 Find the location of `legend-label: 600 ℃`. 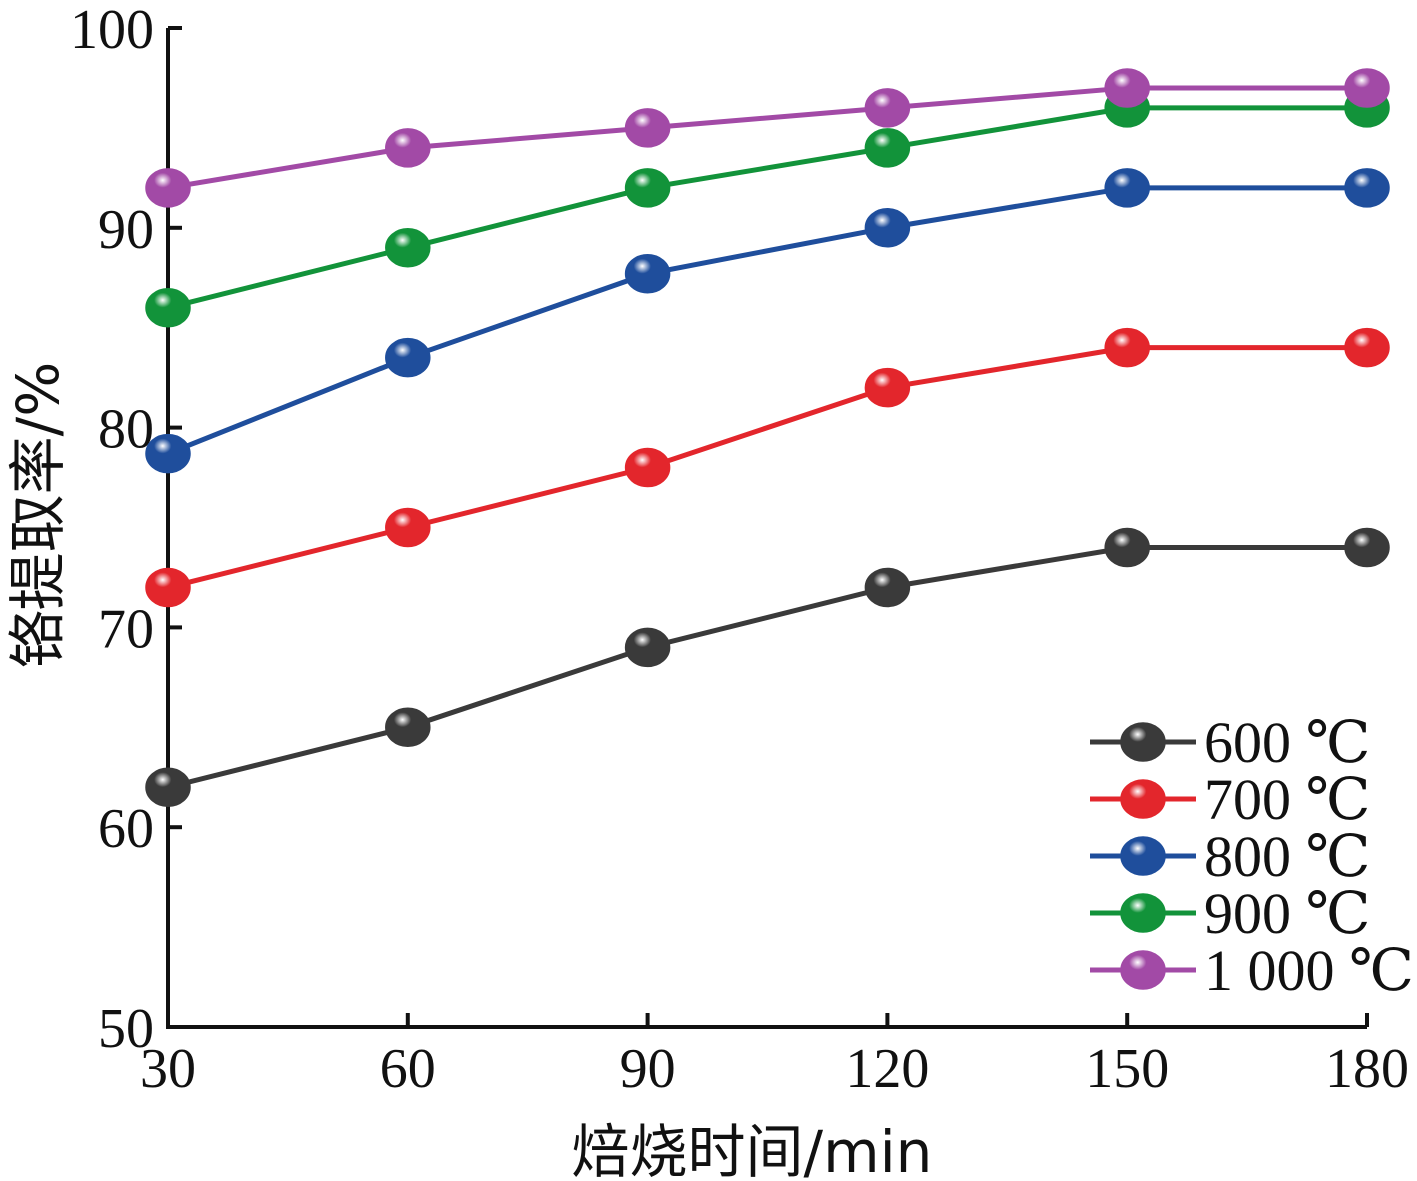

legend-label: 600 ℃ is located at coordinates (1287, 742).